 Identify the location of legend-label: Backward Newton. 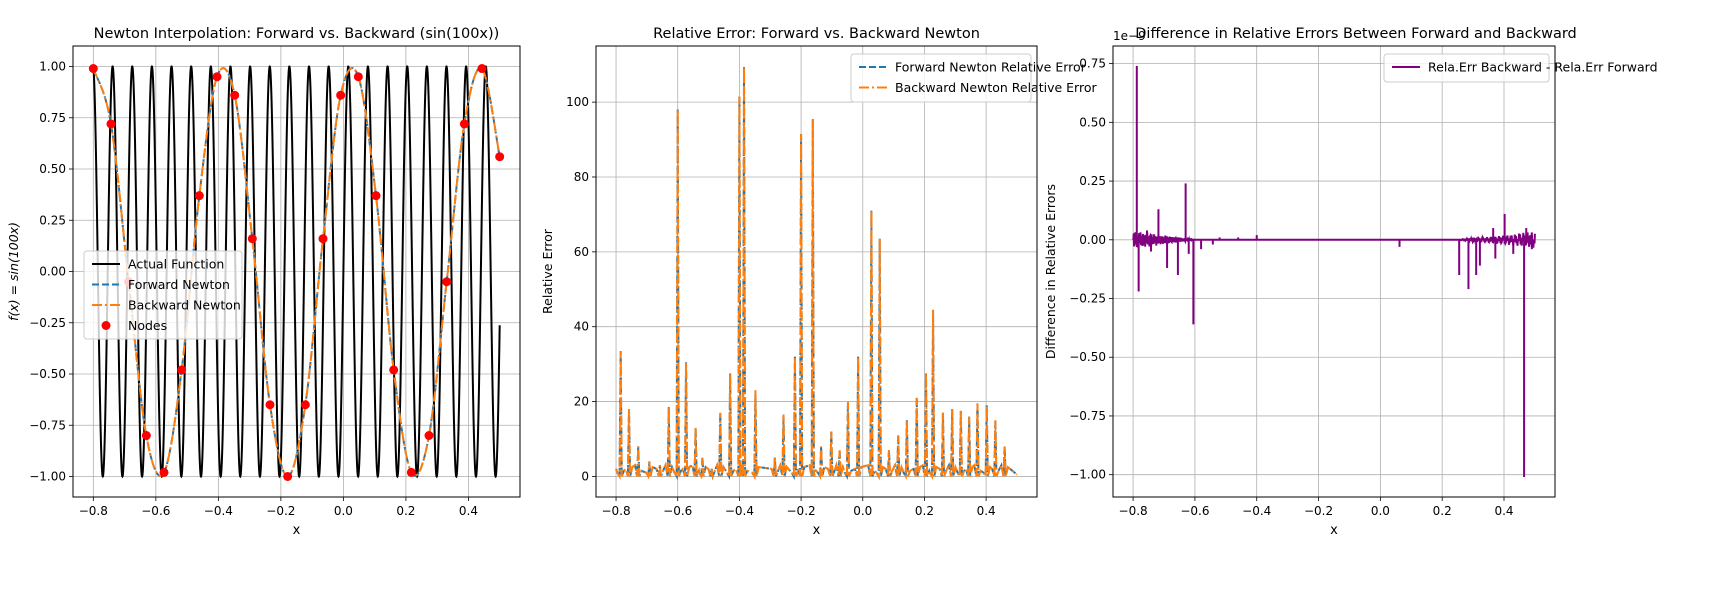
(184, 305).